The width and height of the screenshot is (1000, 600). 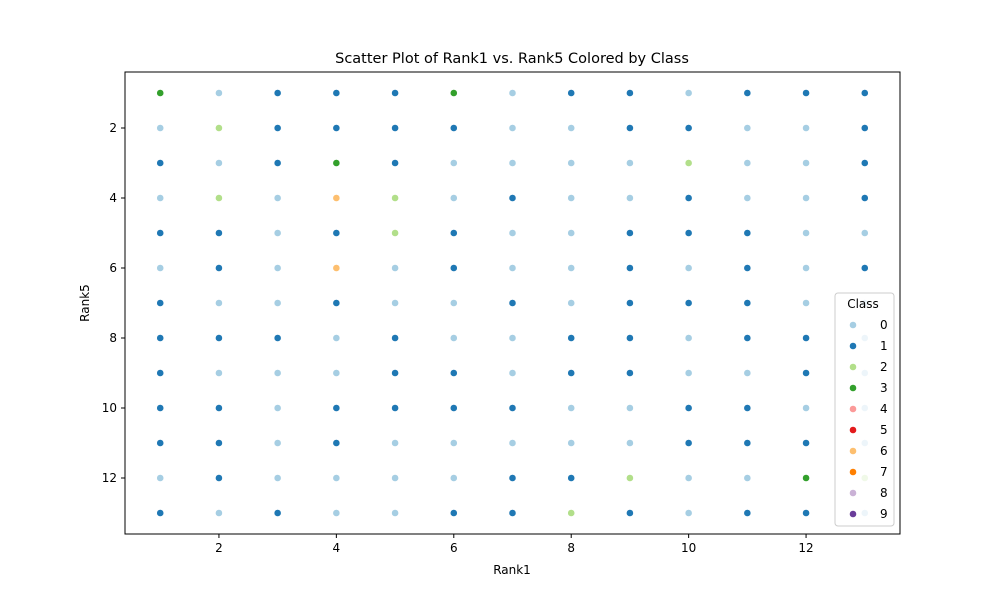 What do you see at coordinates (113, 128) in the screenshot?
I see `y-tick-label: 2` at bounding box center [113, 128].